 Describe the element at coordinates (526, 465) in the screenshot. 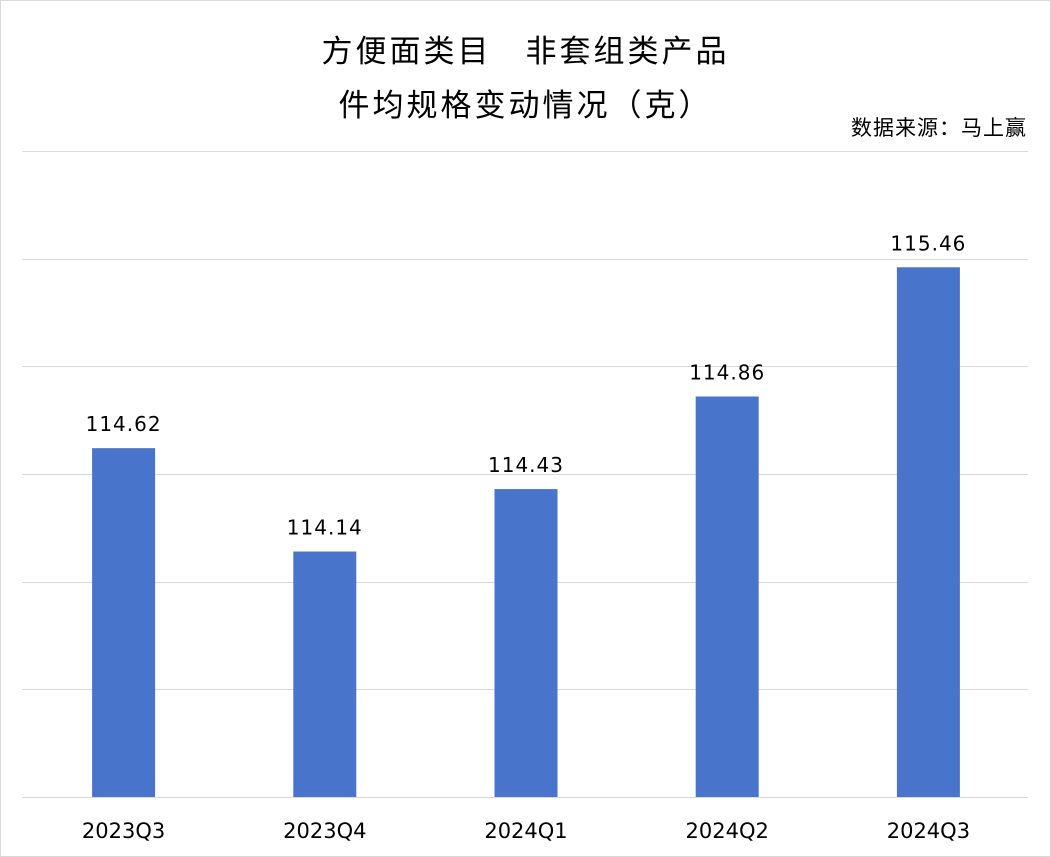

I see `data-label: 114.43` at that location.